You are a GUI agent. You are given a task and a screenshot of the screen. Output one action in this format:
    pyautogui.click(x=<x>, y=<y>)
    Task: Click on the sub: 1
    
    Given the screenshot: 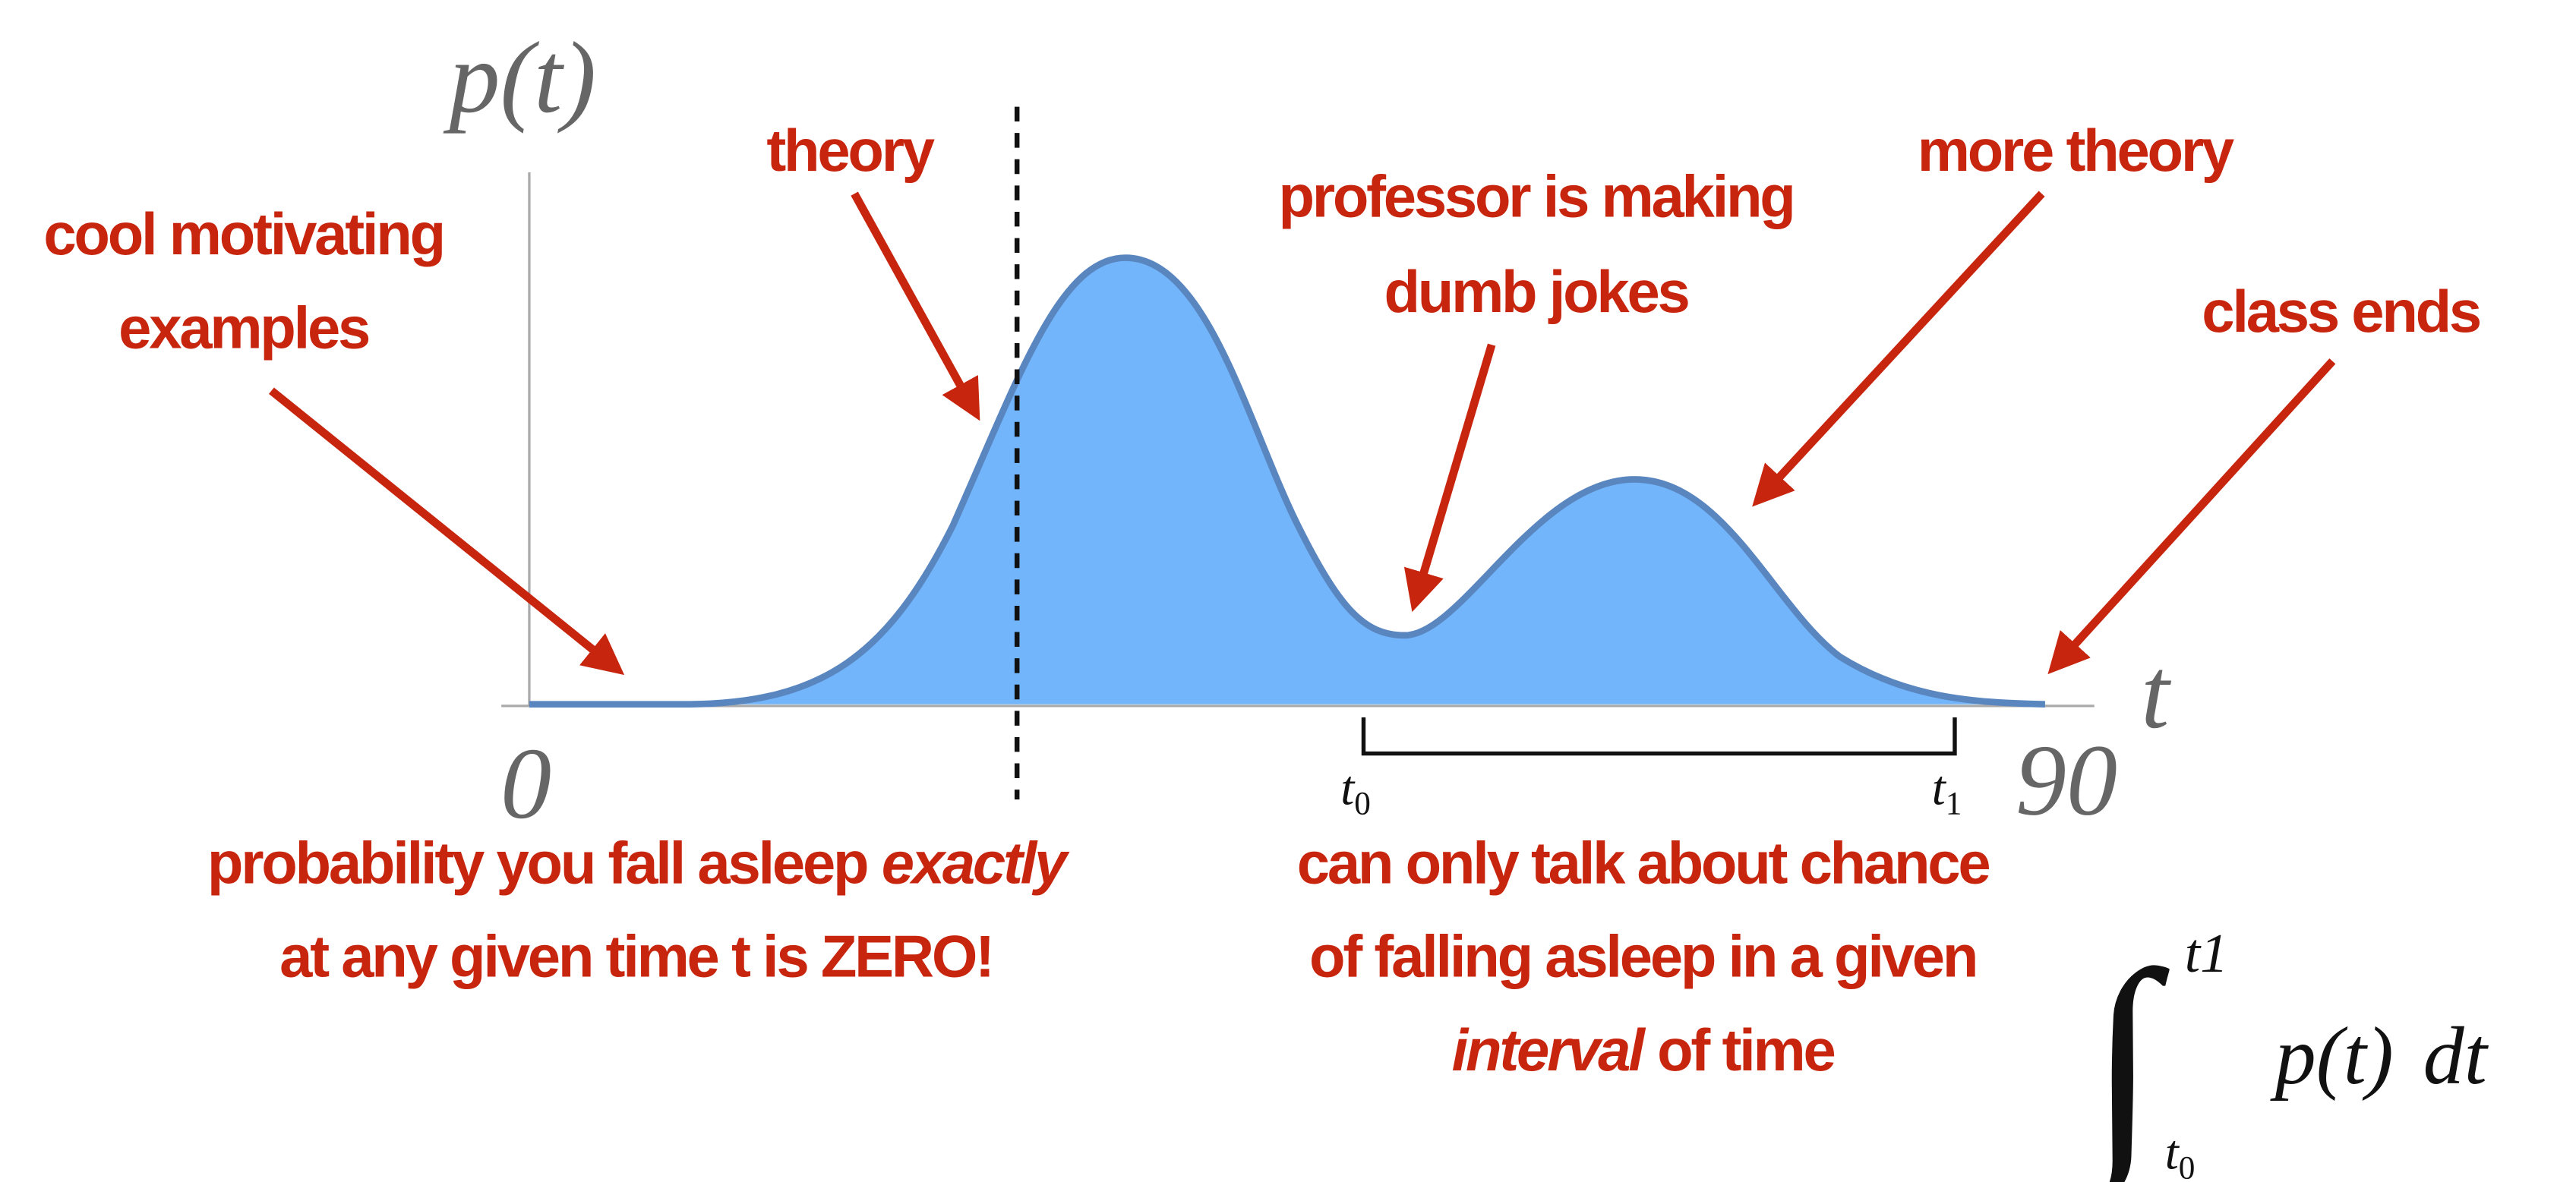 What is the action you would take?
    pyautogui.click(x=1954, y=804)
    